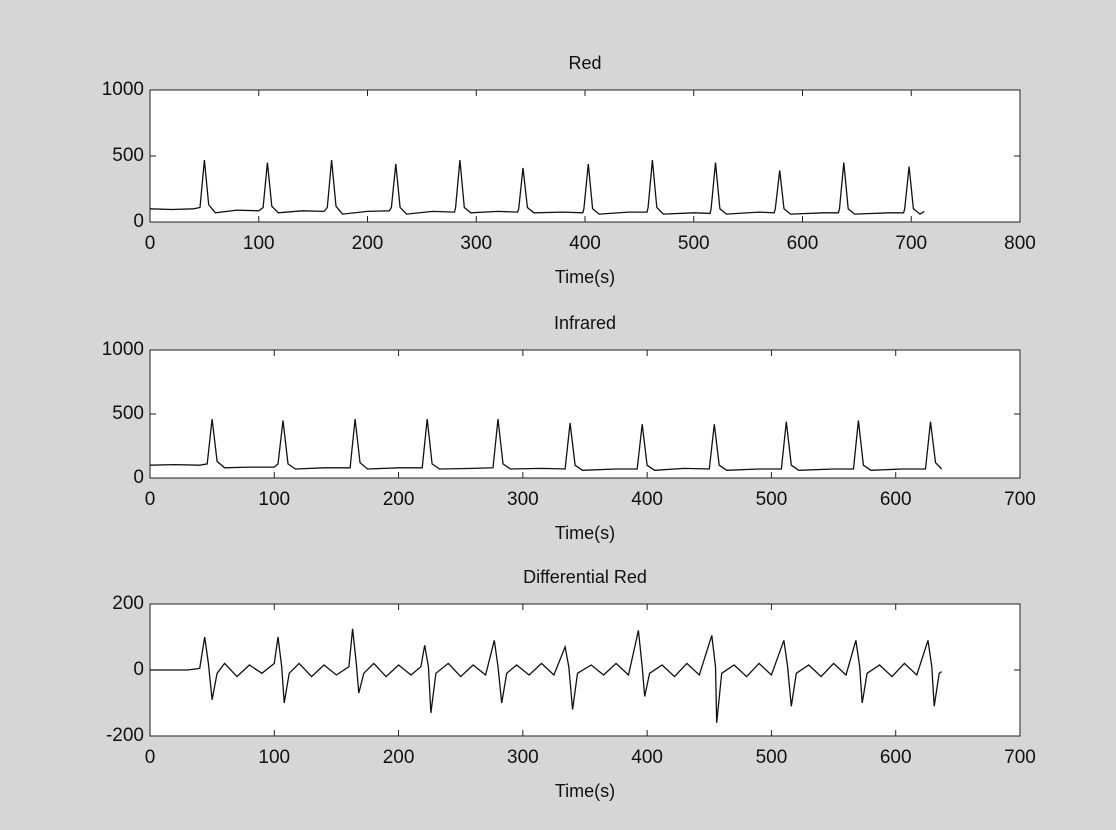 The image size is (1116, 830). I want to click on x-tick-label: 800, so click(1020, 243).